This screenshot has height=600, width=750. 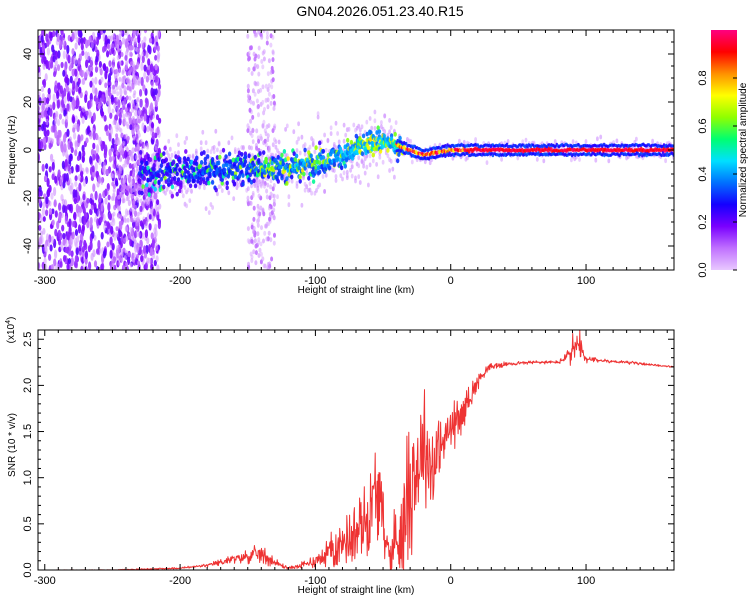 What do you see at coordinates (451, 281) in the screenshot?
I see `spectrogram-x-tick-label: 0` at bounding box center [451, 281].